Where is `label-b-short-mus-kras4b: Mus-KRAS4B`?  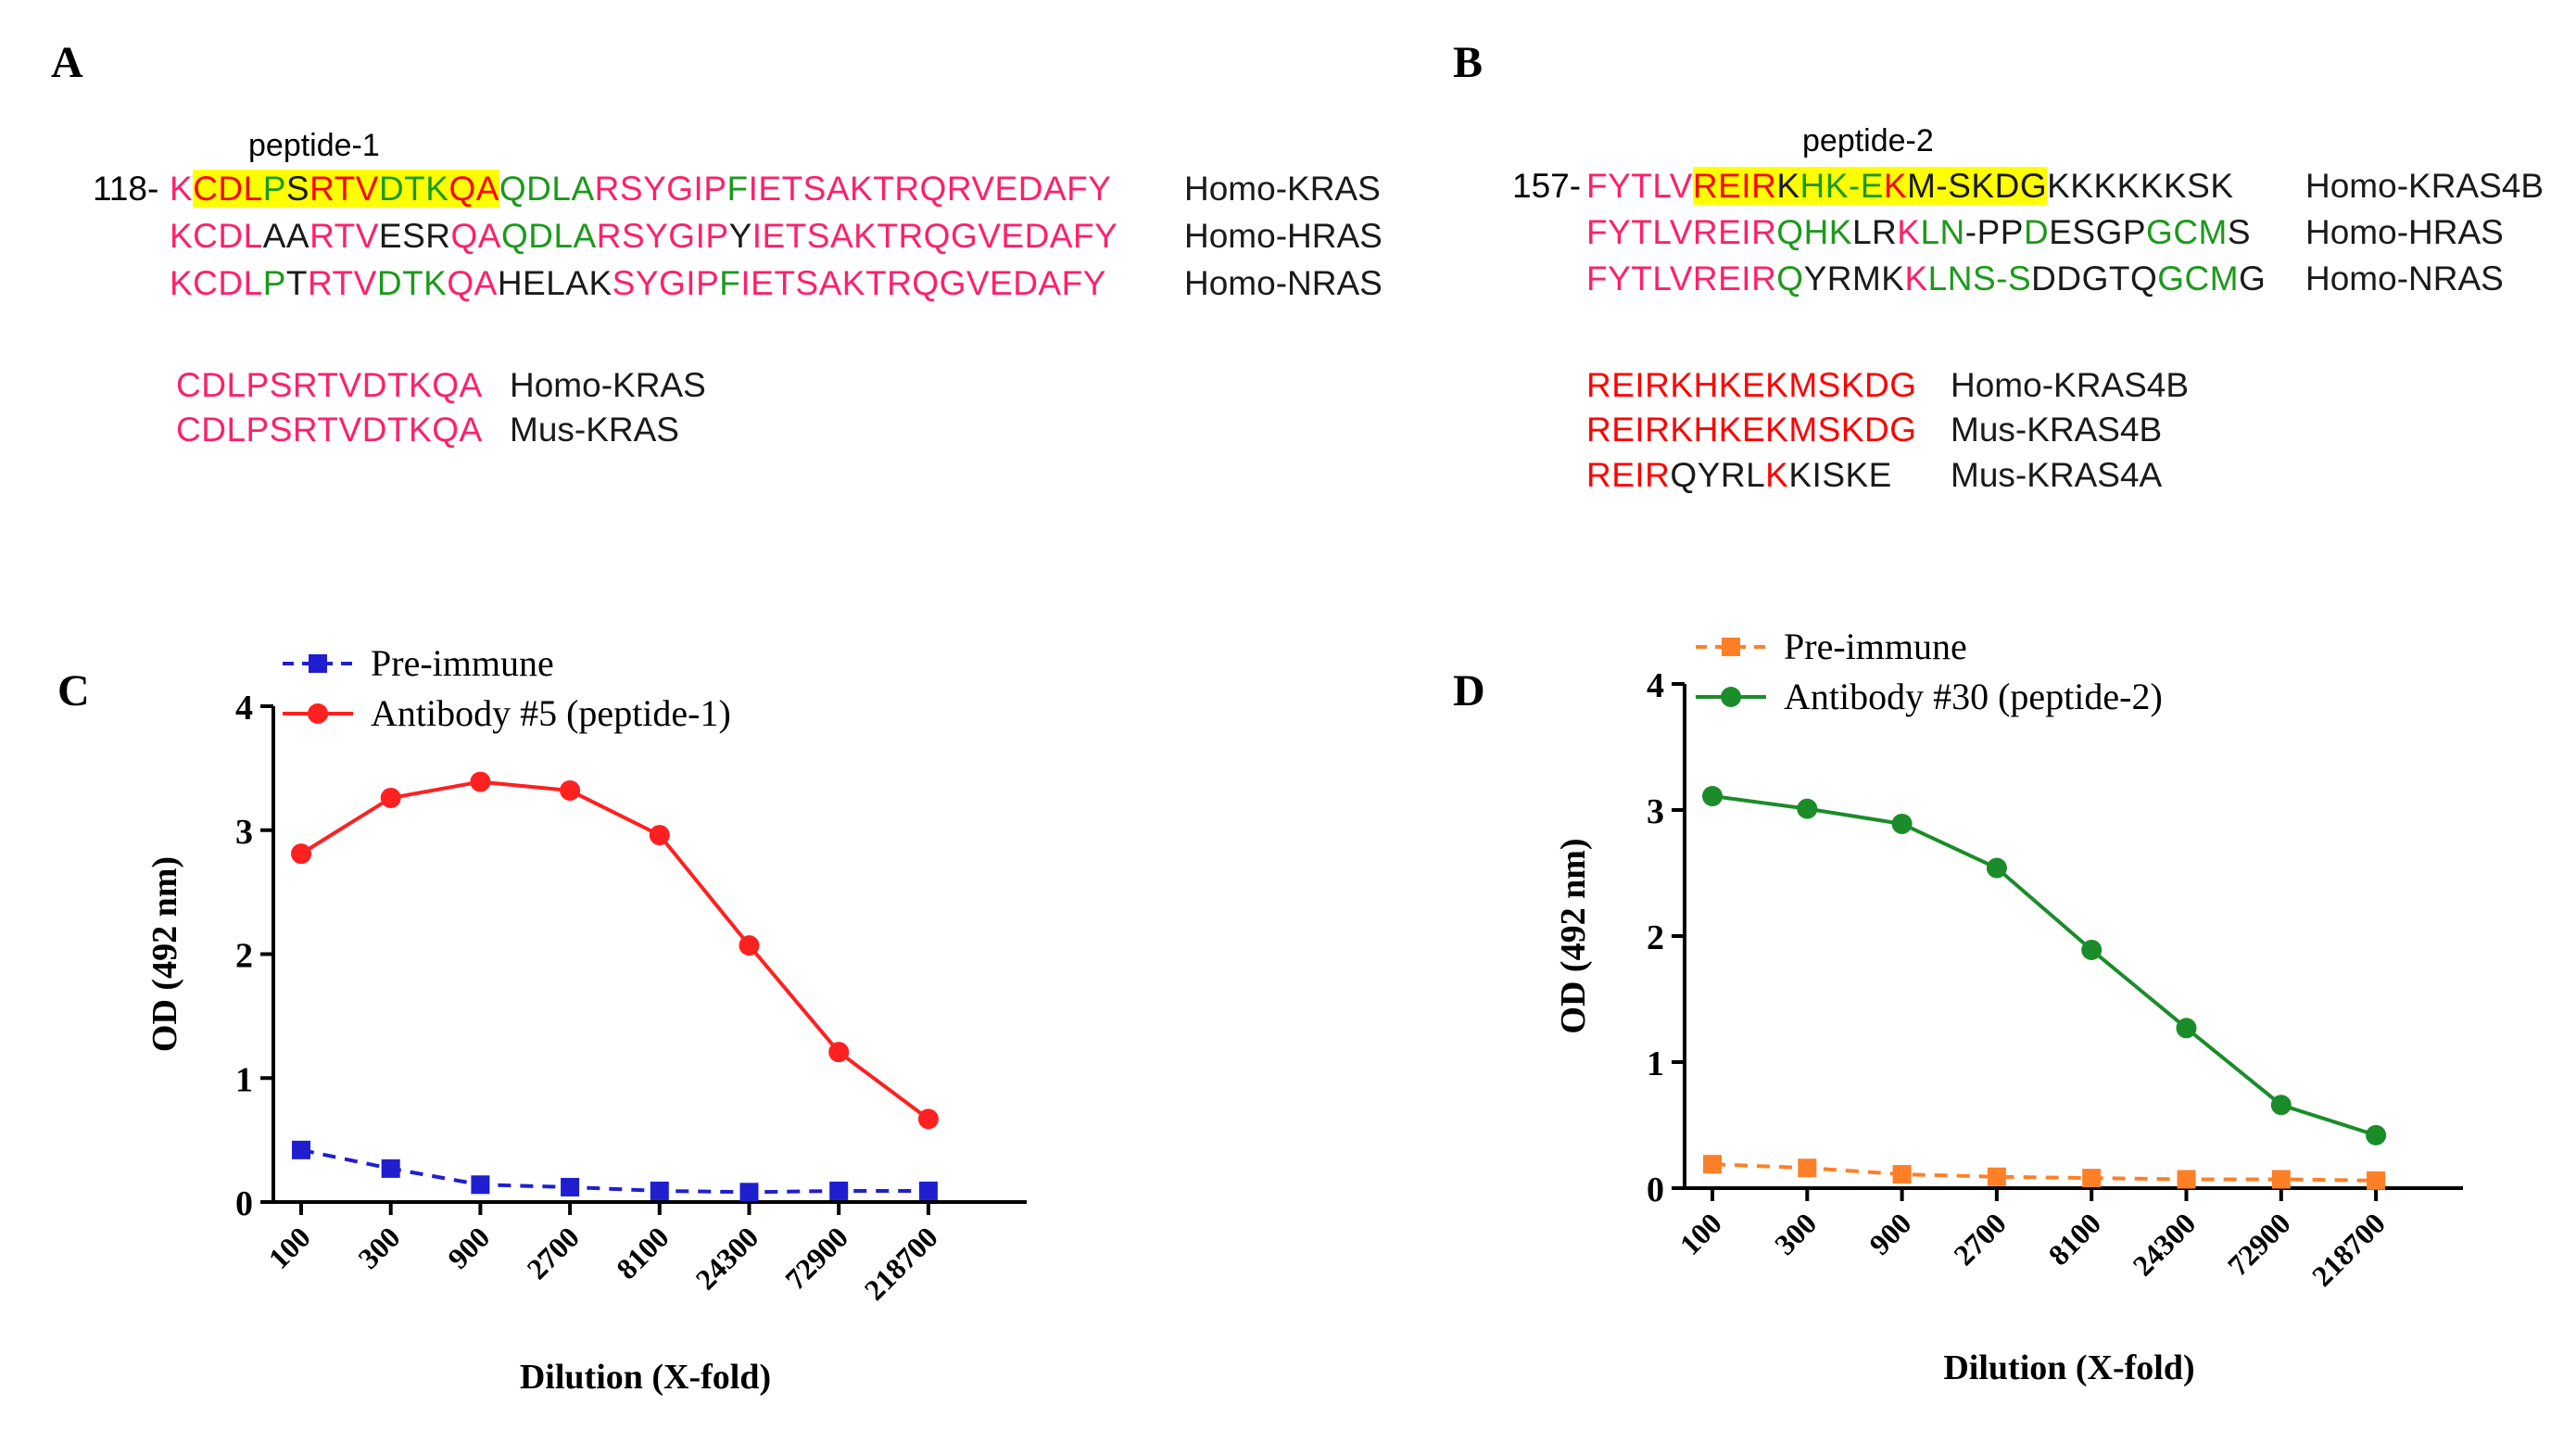 label-b-short-mus-kras4b: Mus-KRAS4B is located at coordinates (2057, 430).